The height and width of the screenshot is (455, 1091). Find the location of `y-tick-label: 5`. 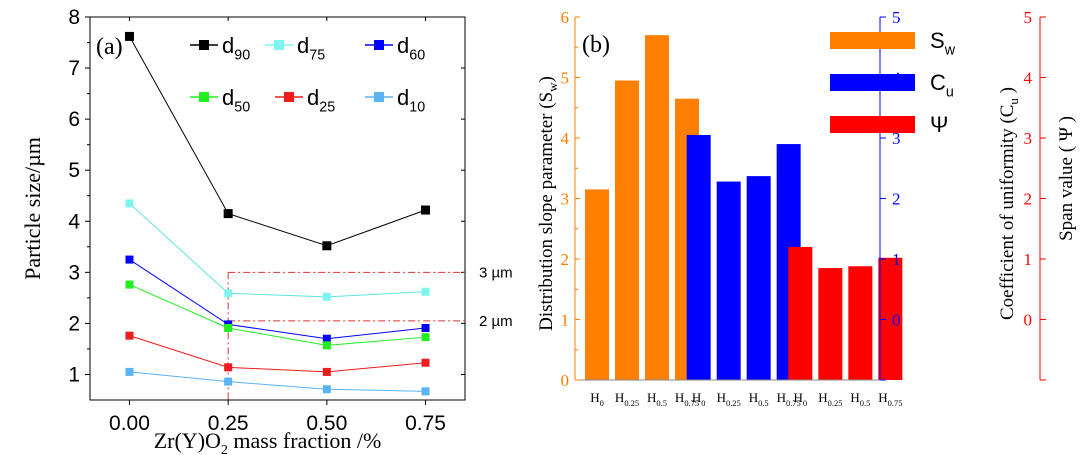

y-tick-label: 5 is located at coordinates (74, 170).